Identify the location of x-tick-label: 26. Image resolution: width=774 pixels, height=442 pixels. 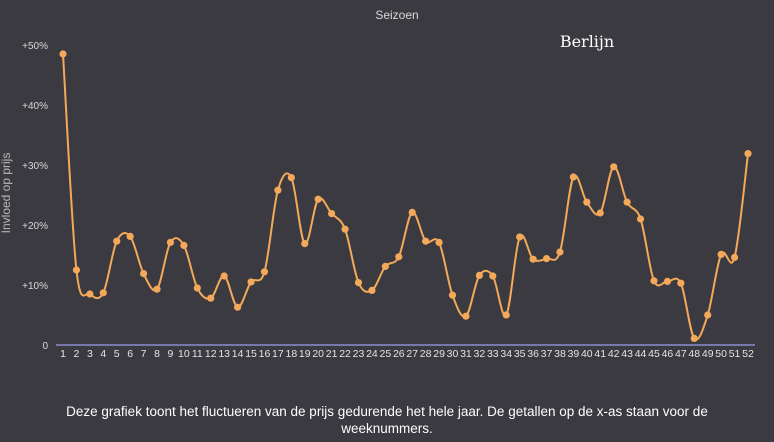
(399, 354).